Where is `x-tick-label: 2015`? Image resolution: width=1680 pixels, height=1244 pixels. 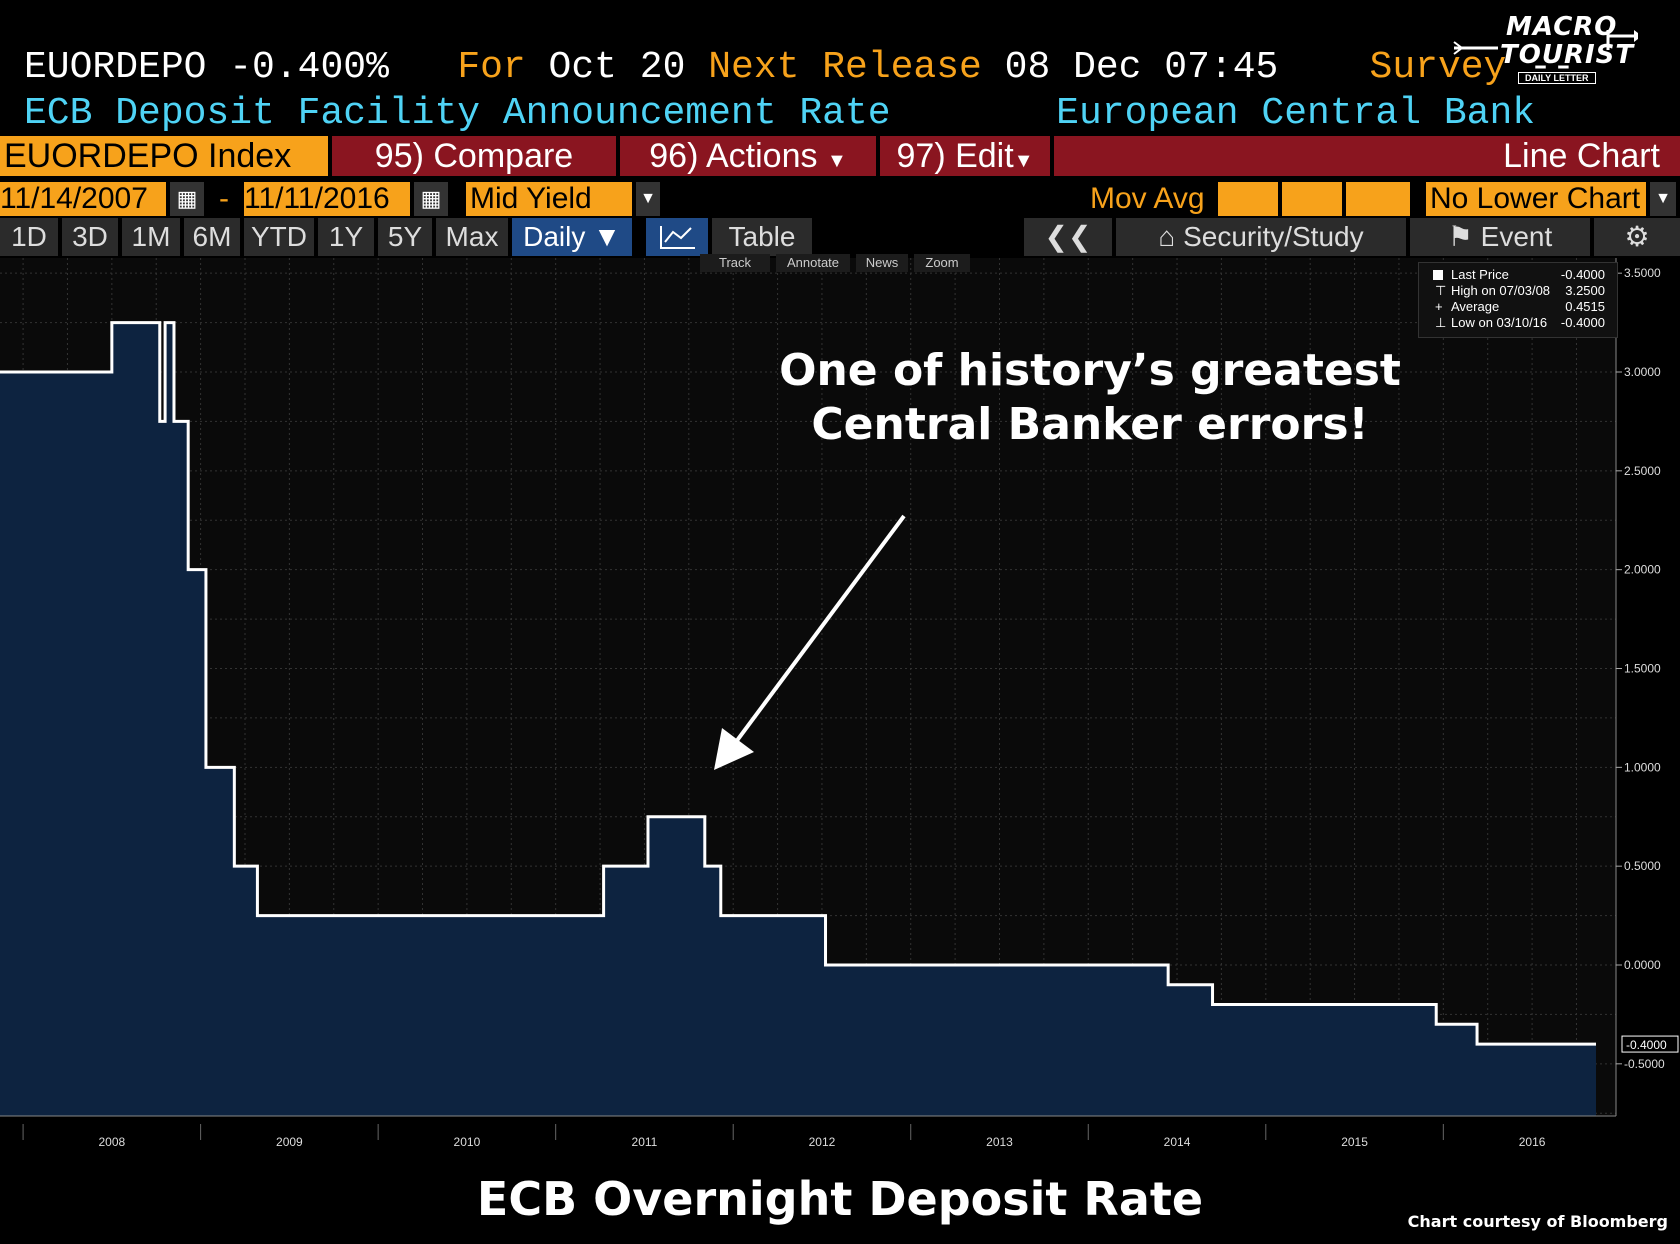 x-tick-label: 2015 is located at coordinates (1354, 1142).